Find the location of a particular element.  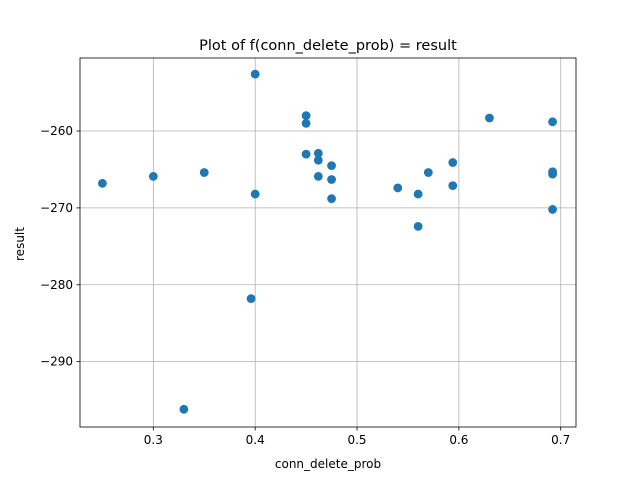

x-tick-label: 0.7 is located at coordinates (560, 440).